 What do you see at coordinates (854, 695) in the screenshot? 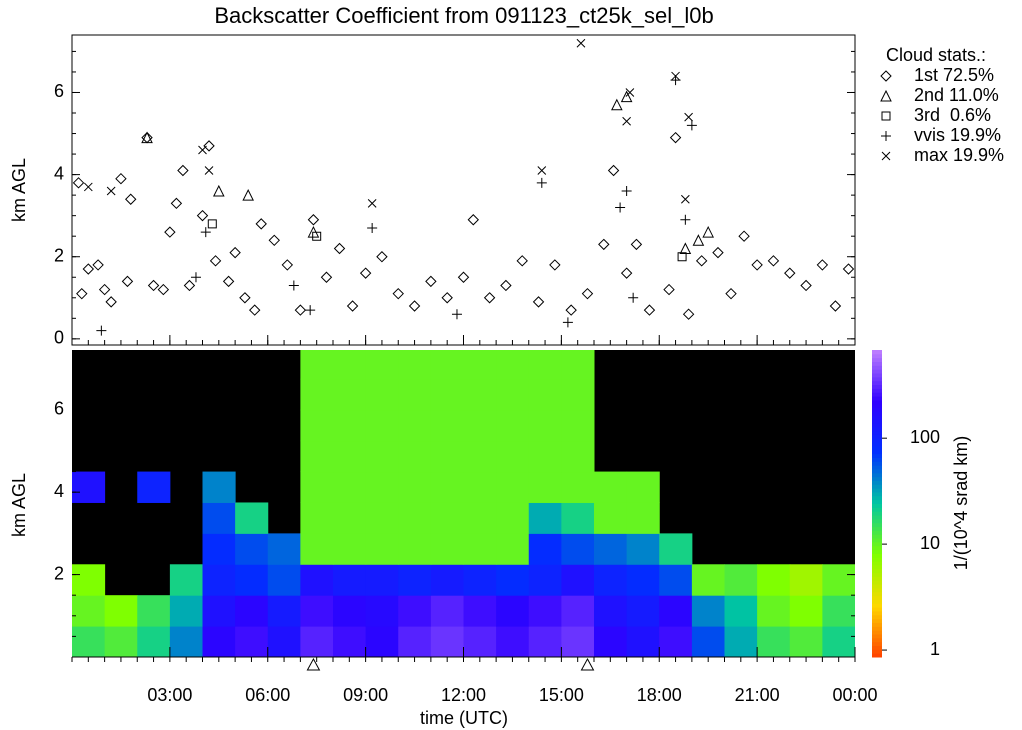
I see `x-tick-label: 00:00` at bounding box center [854, 695].